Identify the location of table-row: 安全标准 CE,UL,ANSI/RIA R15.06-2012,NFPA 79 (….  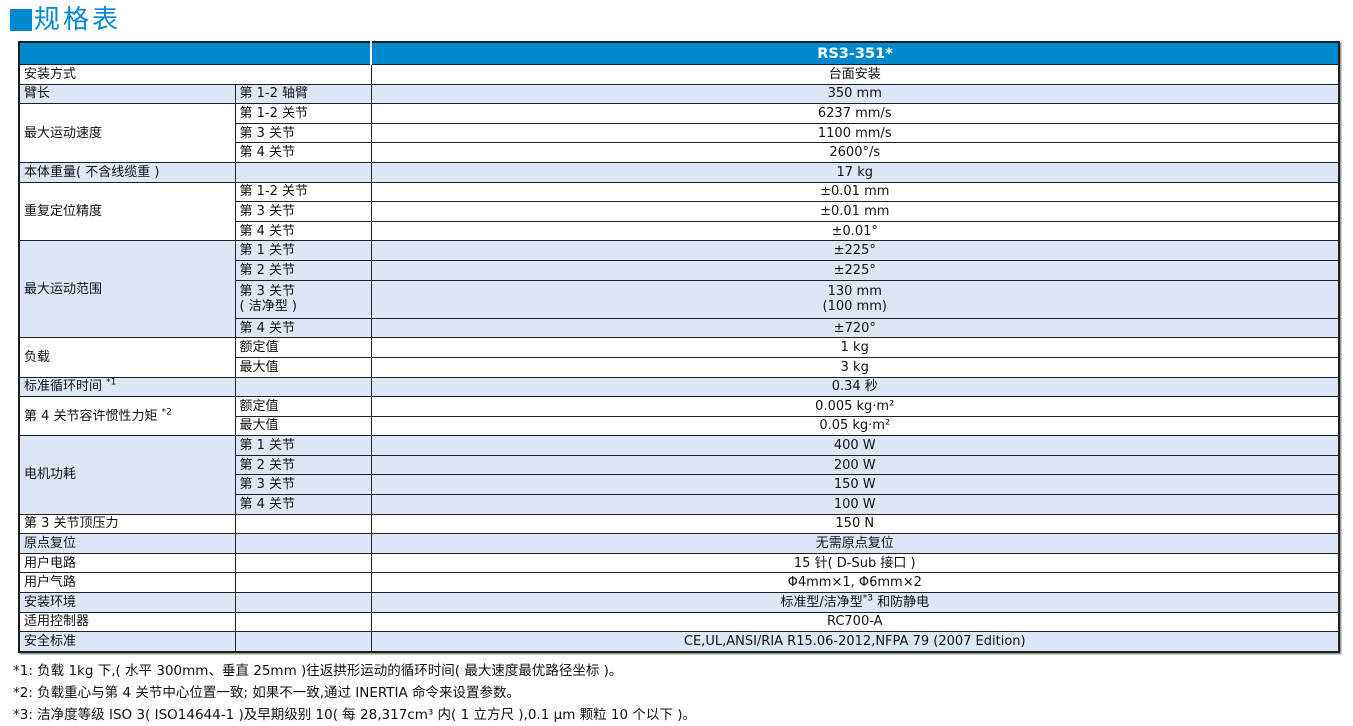
(679, 642).